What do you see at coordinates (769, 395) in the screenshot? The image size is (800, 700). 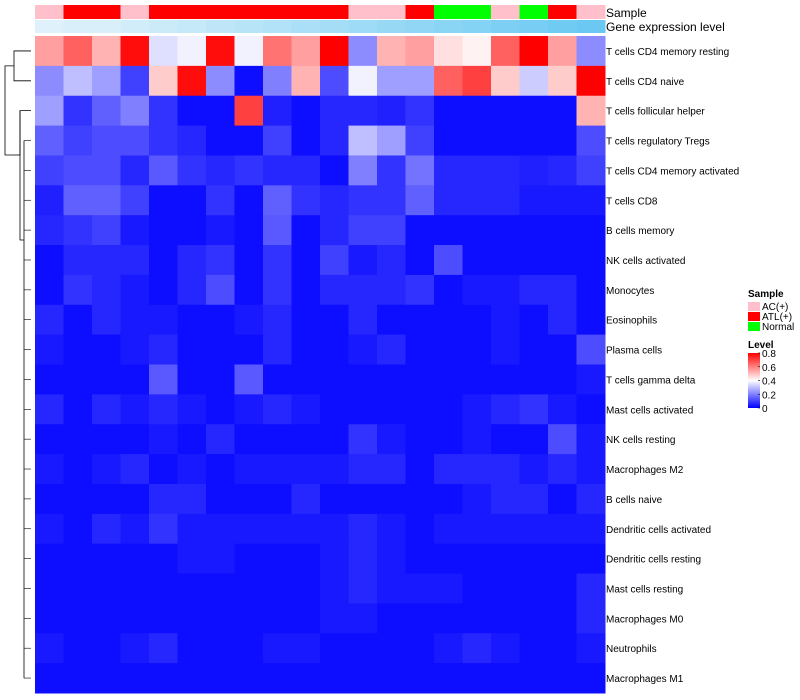 I see `legend-tick-label: 0.2` at bounding box center [769, 395].